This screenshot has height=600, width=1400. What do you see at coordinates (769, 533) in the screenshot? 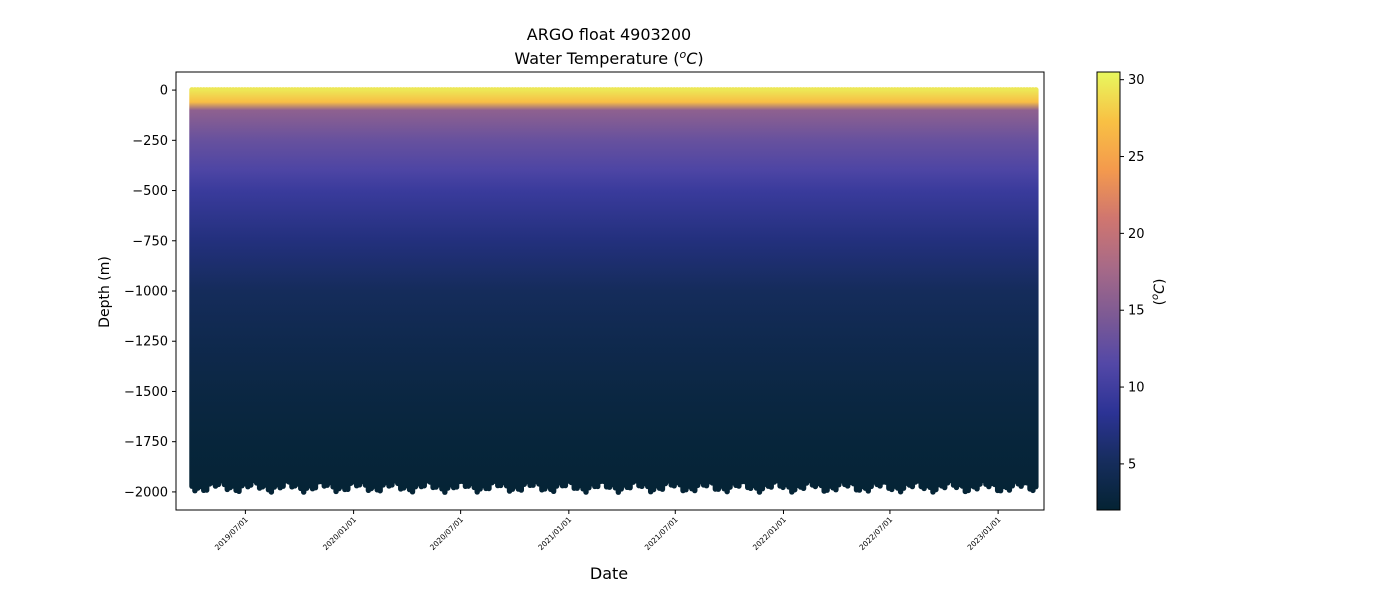
I see `x-tick-label: 2022/01/01` at bounding box center [769, 533].